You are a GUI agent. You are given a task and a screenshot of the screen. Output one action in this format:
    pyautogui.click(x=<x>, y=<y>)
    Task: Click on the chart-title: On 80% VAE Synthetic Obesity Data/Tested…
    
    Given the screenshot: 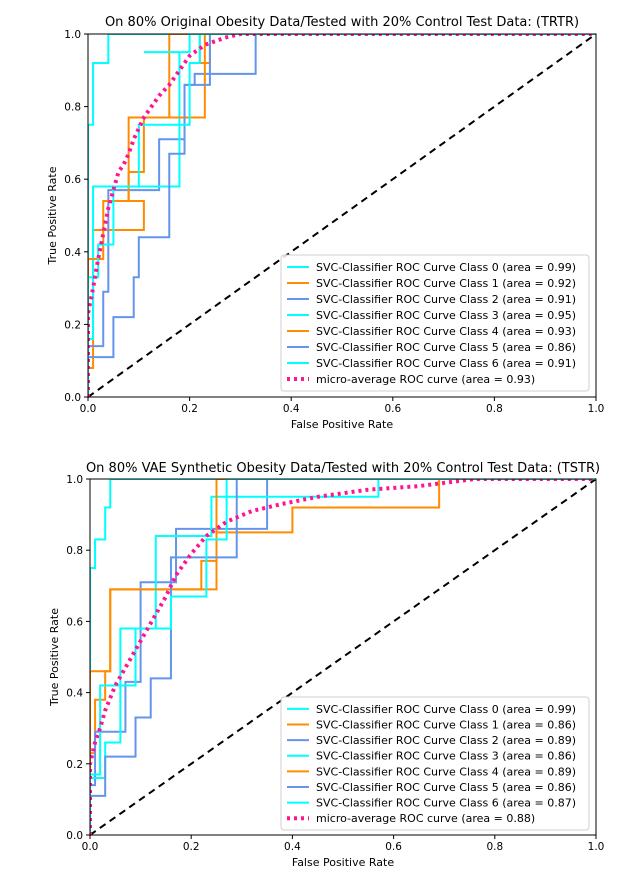 What is the action you would take?
    pyautogui.click(x=343, y=468)
    